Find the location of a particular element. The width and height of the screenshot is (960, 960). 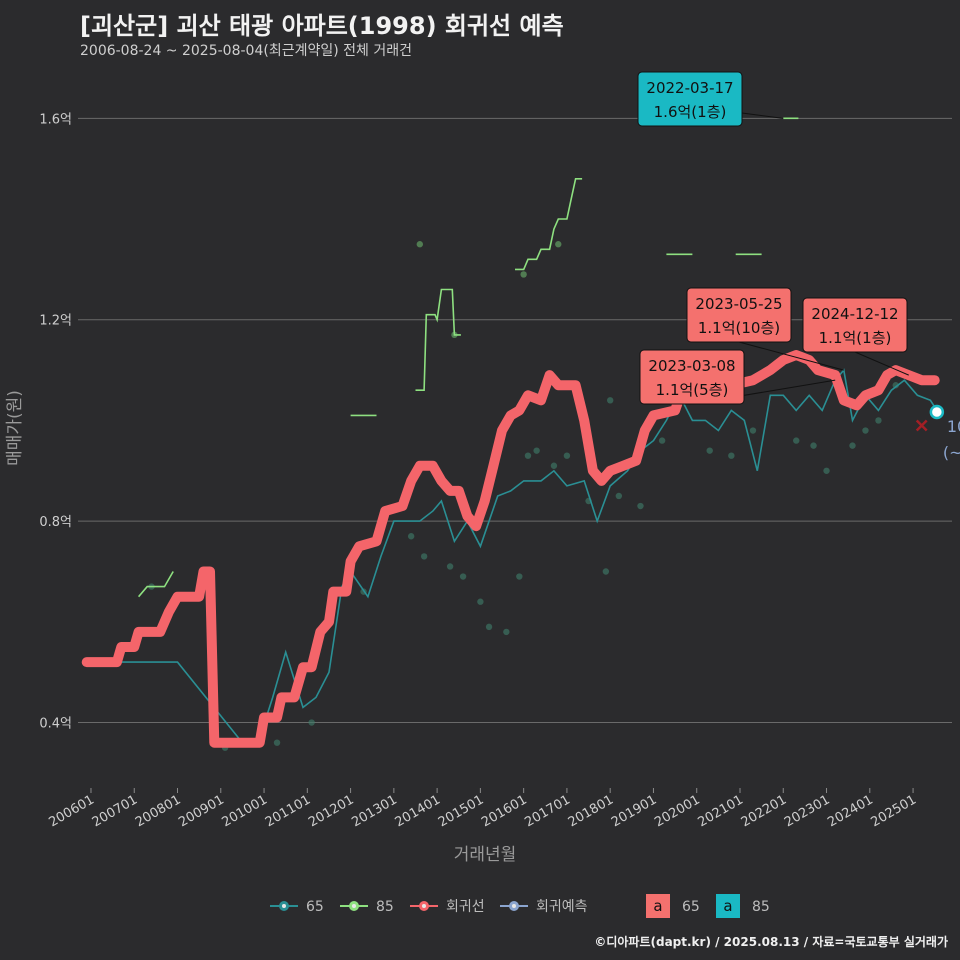

x-tick-label: 201101 is located at coordinates (288, 811).